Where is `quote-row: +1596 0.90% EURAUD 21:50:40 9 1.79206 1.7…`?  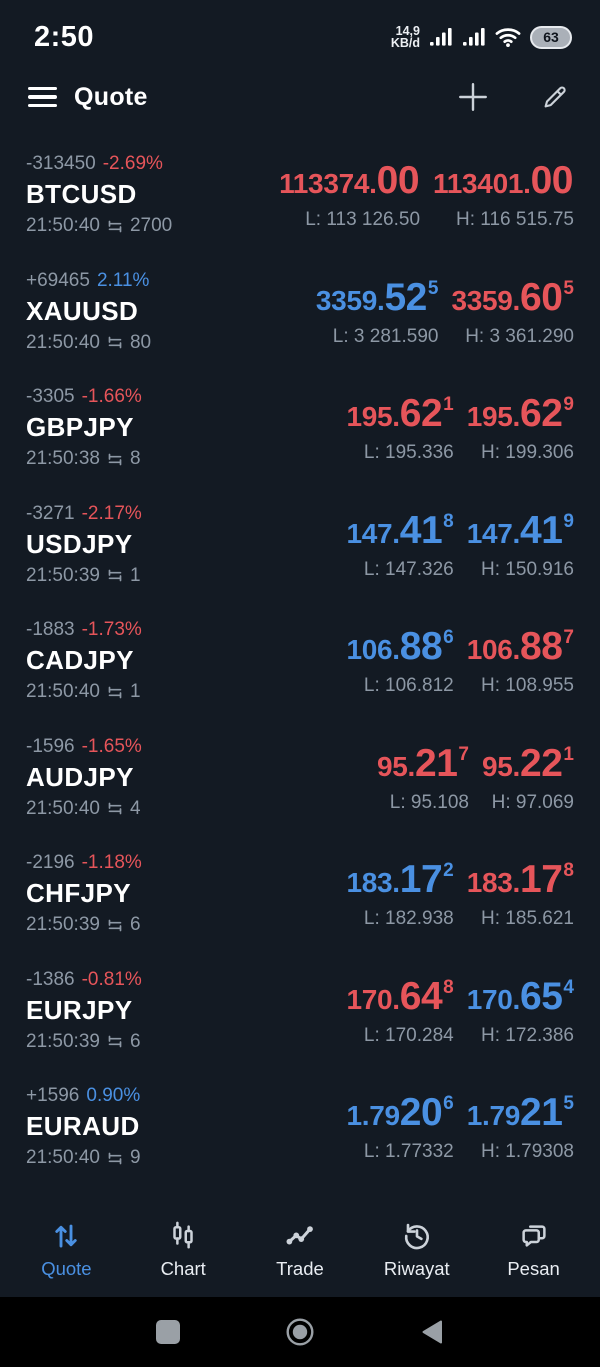 quote-row: +1596 0.90% EURAUD 21:50:40 9 1.79206 1.7… is located at coordinates (300, 1124).